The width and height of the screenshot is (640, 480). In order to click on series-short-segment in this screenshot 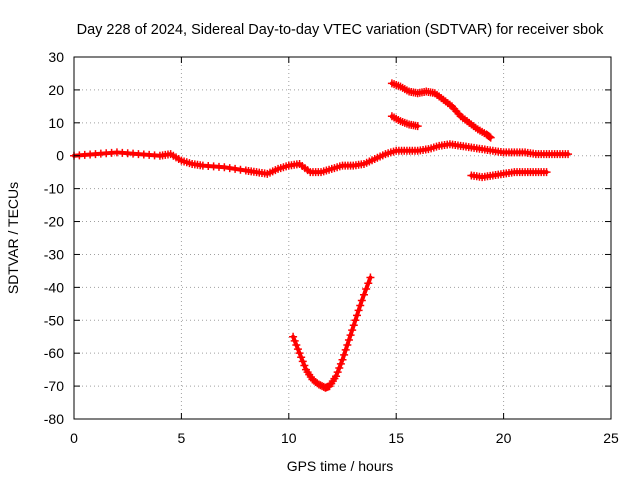, I will do `click(404, 121)`.